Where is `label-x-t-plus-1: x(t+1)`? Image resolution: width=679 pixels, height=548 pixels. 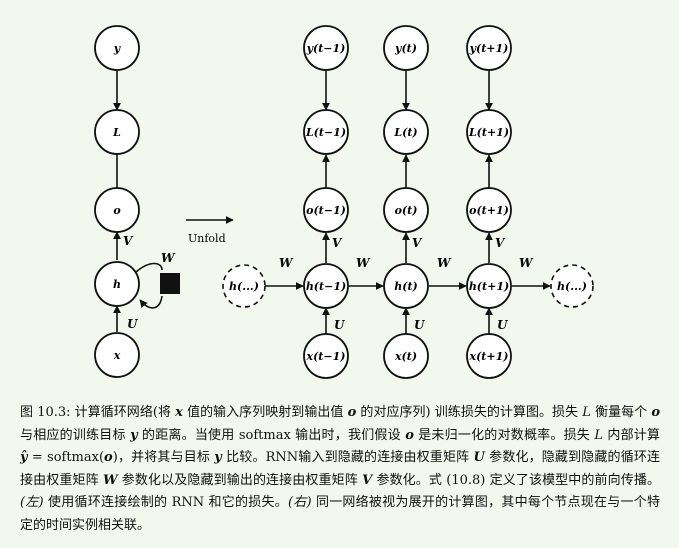 label-x-t-plus-1: x(t+1) is located at coordinates (489, 356).